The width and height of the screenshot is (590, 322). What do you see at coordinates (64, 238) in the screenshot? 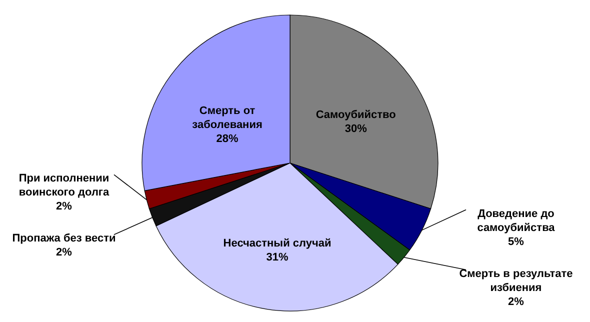
I see `slice-label: Пропажа без вести` at bounding box center [64, 238].